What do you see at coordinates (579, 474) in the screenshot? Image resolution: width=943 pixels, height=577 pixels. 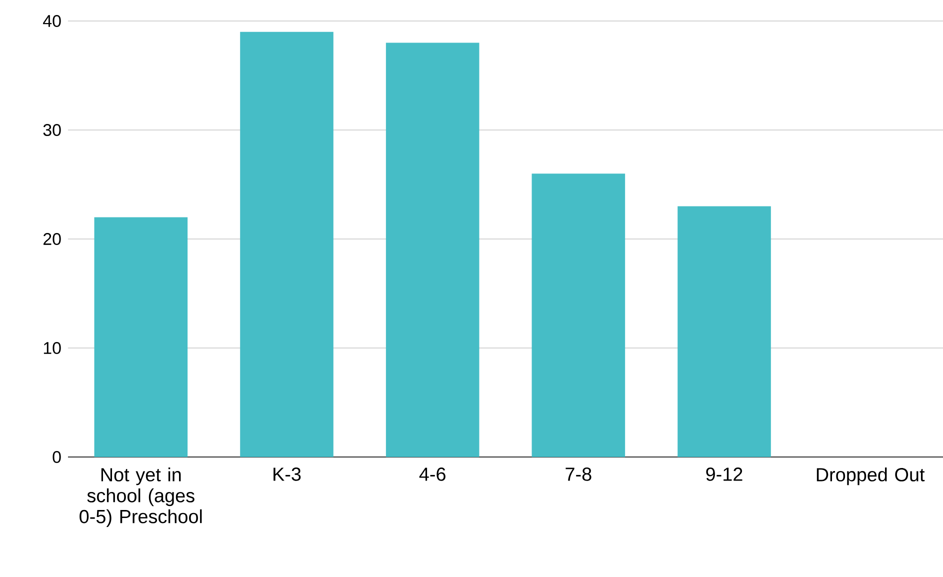 I see `x-tick-label: 7-8` at bounding box center [579, 474].